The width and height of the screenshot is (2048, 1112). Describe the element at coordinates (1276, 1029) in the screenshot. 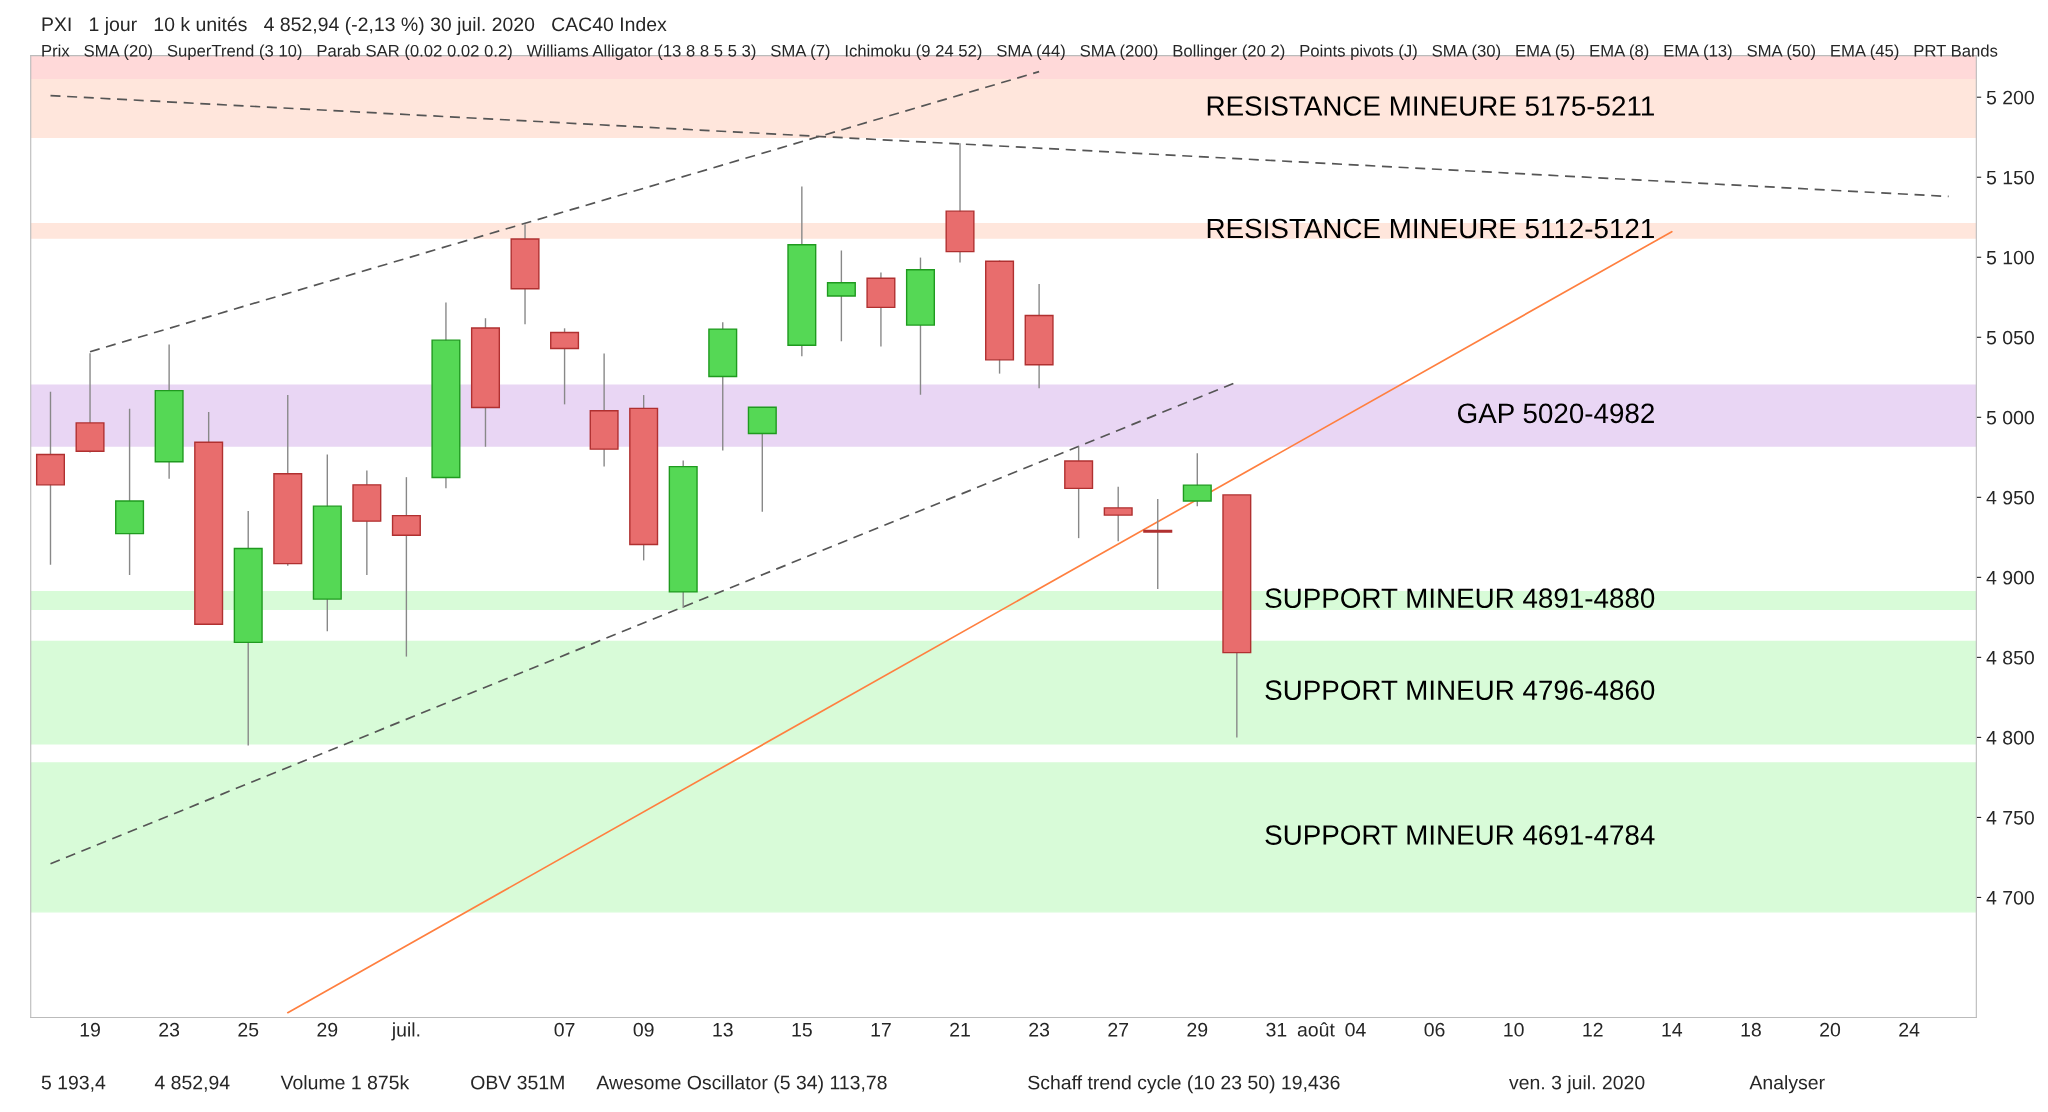

I see `x-tick-label: 31` at that location.